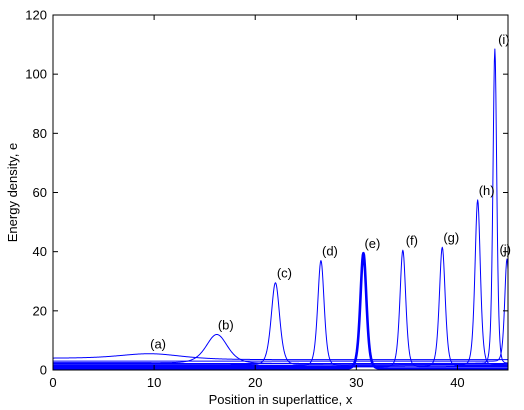 Image resolution: width=524 pixels, height=410 pixels. I want to click on y-tick-label: 40, so click(40, 251).